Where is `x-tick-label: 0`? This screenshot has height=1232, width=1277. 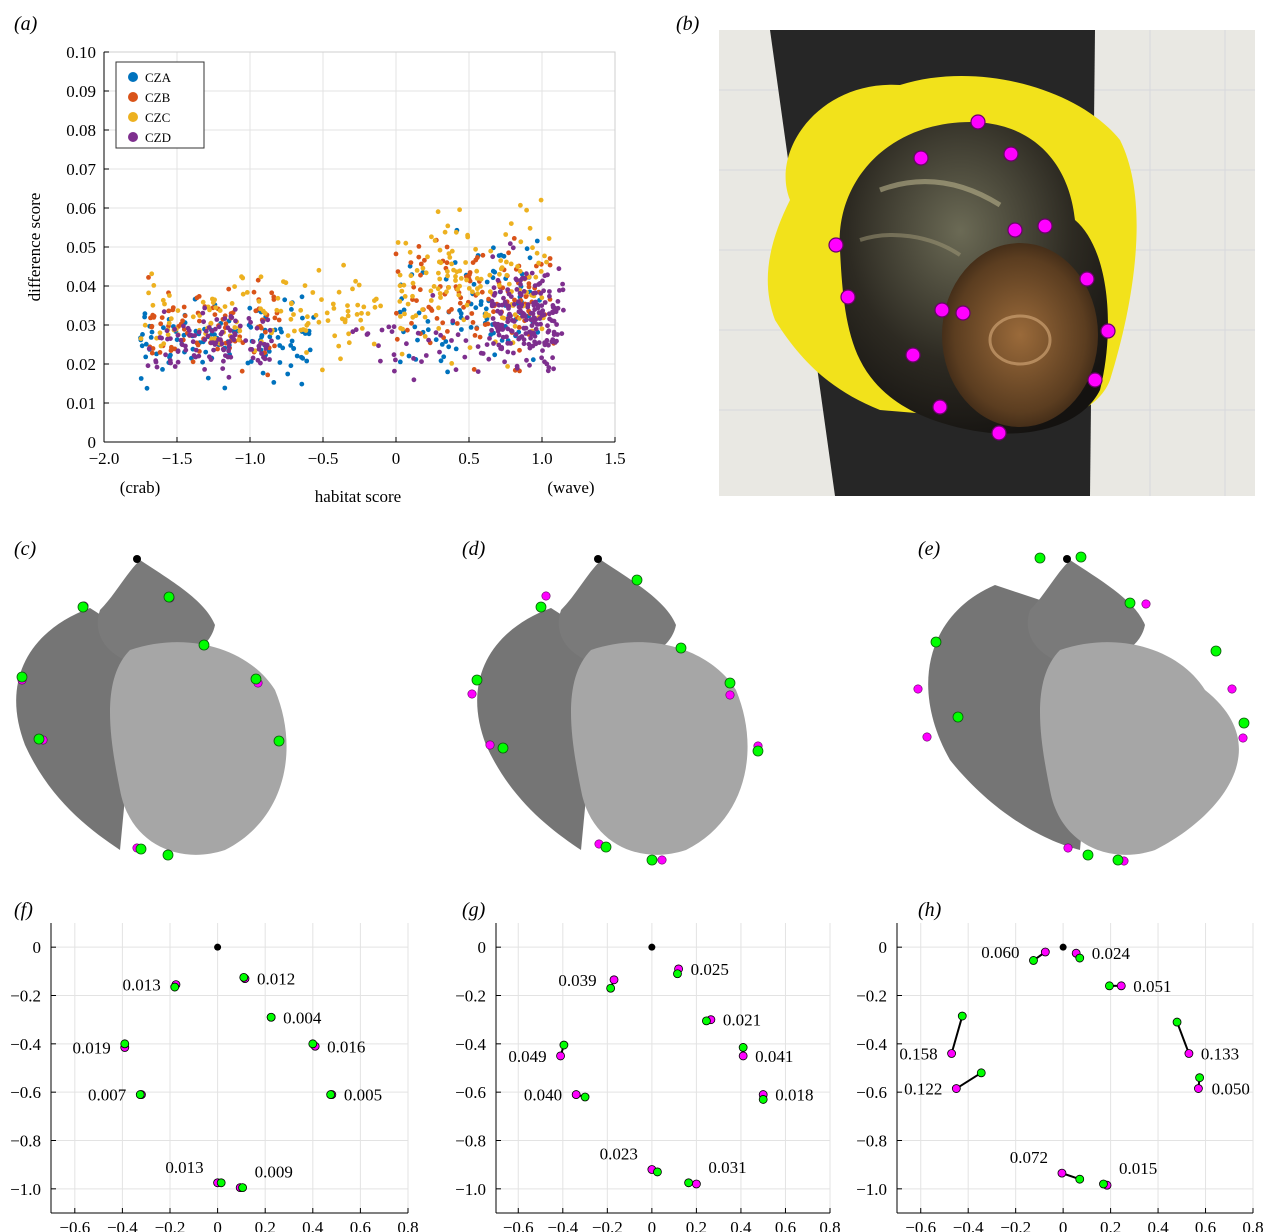 x-tick-label: 0 is located at coordinates (217, 1225).